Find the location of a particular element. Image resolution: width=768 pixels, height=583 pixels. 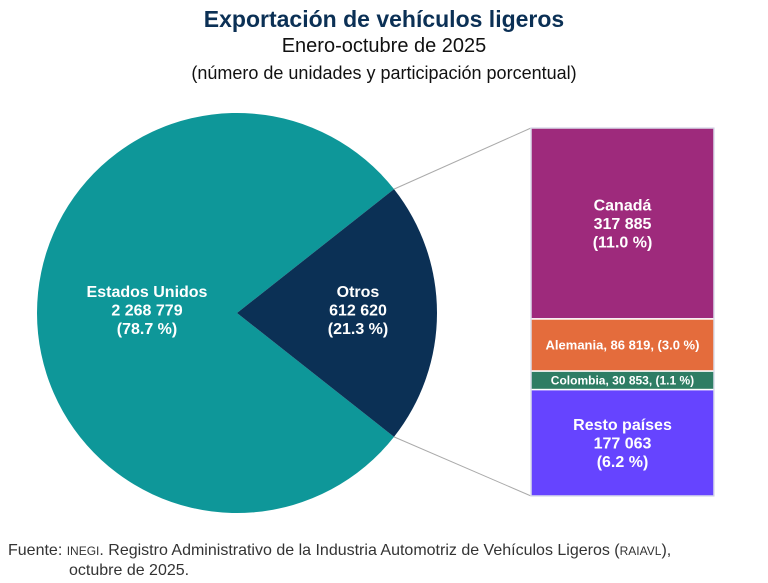

pie-slice-otros is located at coordinates (337, 313).